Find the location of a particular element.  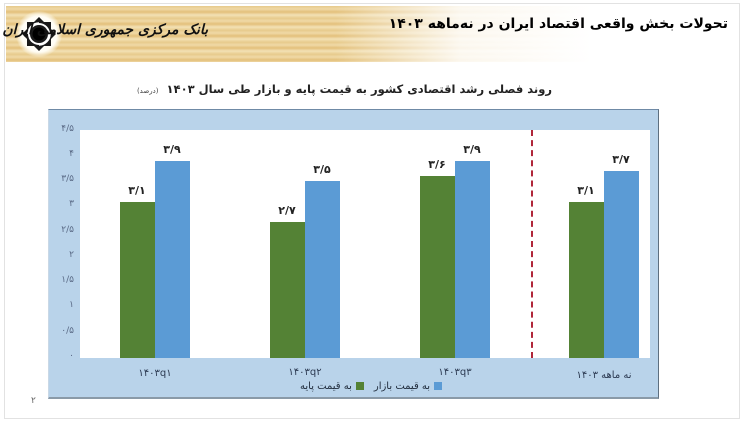

y-tick: ۰/۵ is located at coordinates (67, 331).